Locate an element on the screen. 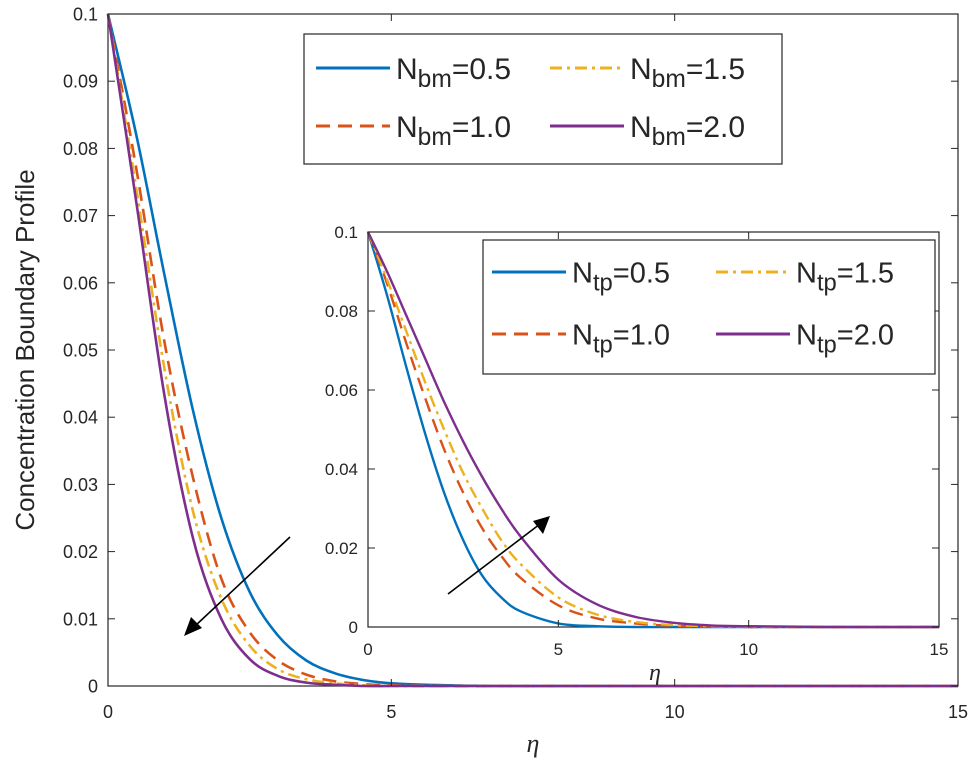  main-legend-box is located at coordinates (543, 99).